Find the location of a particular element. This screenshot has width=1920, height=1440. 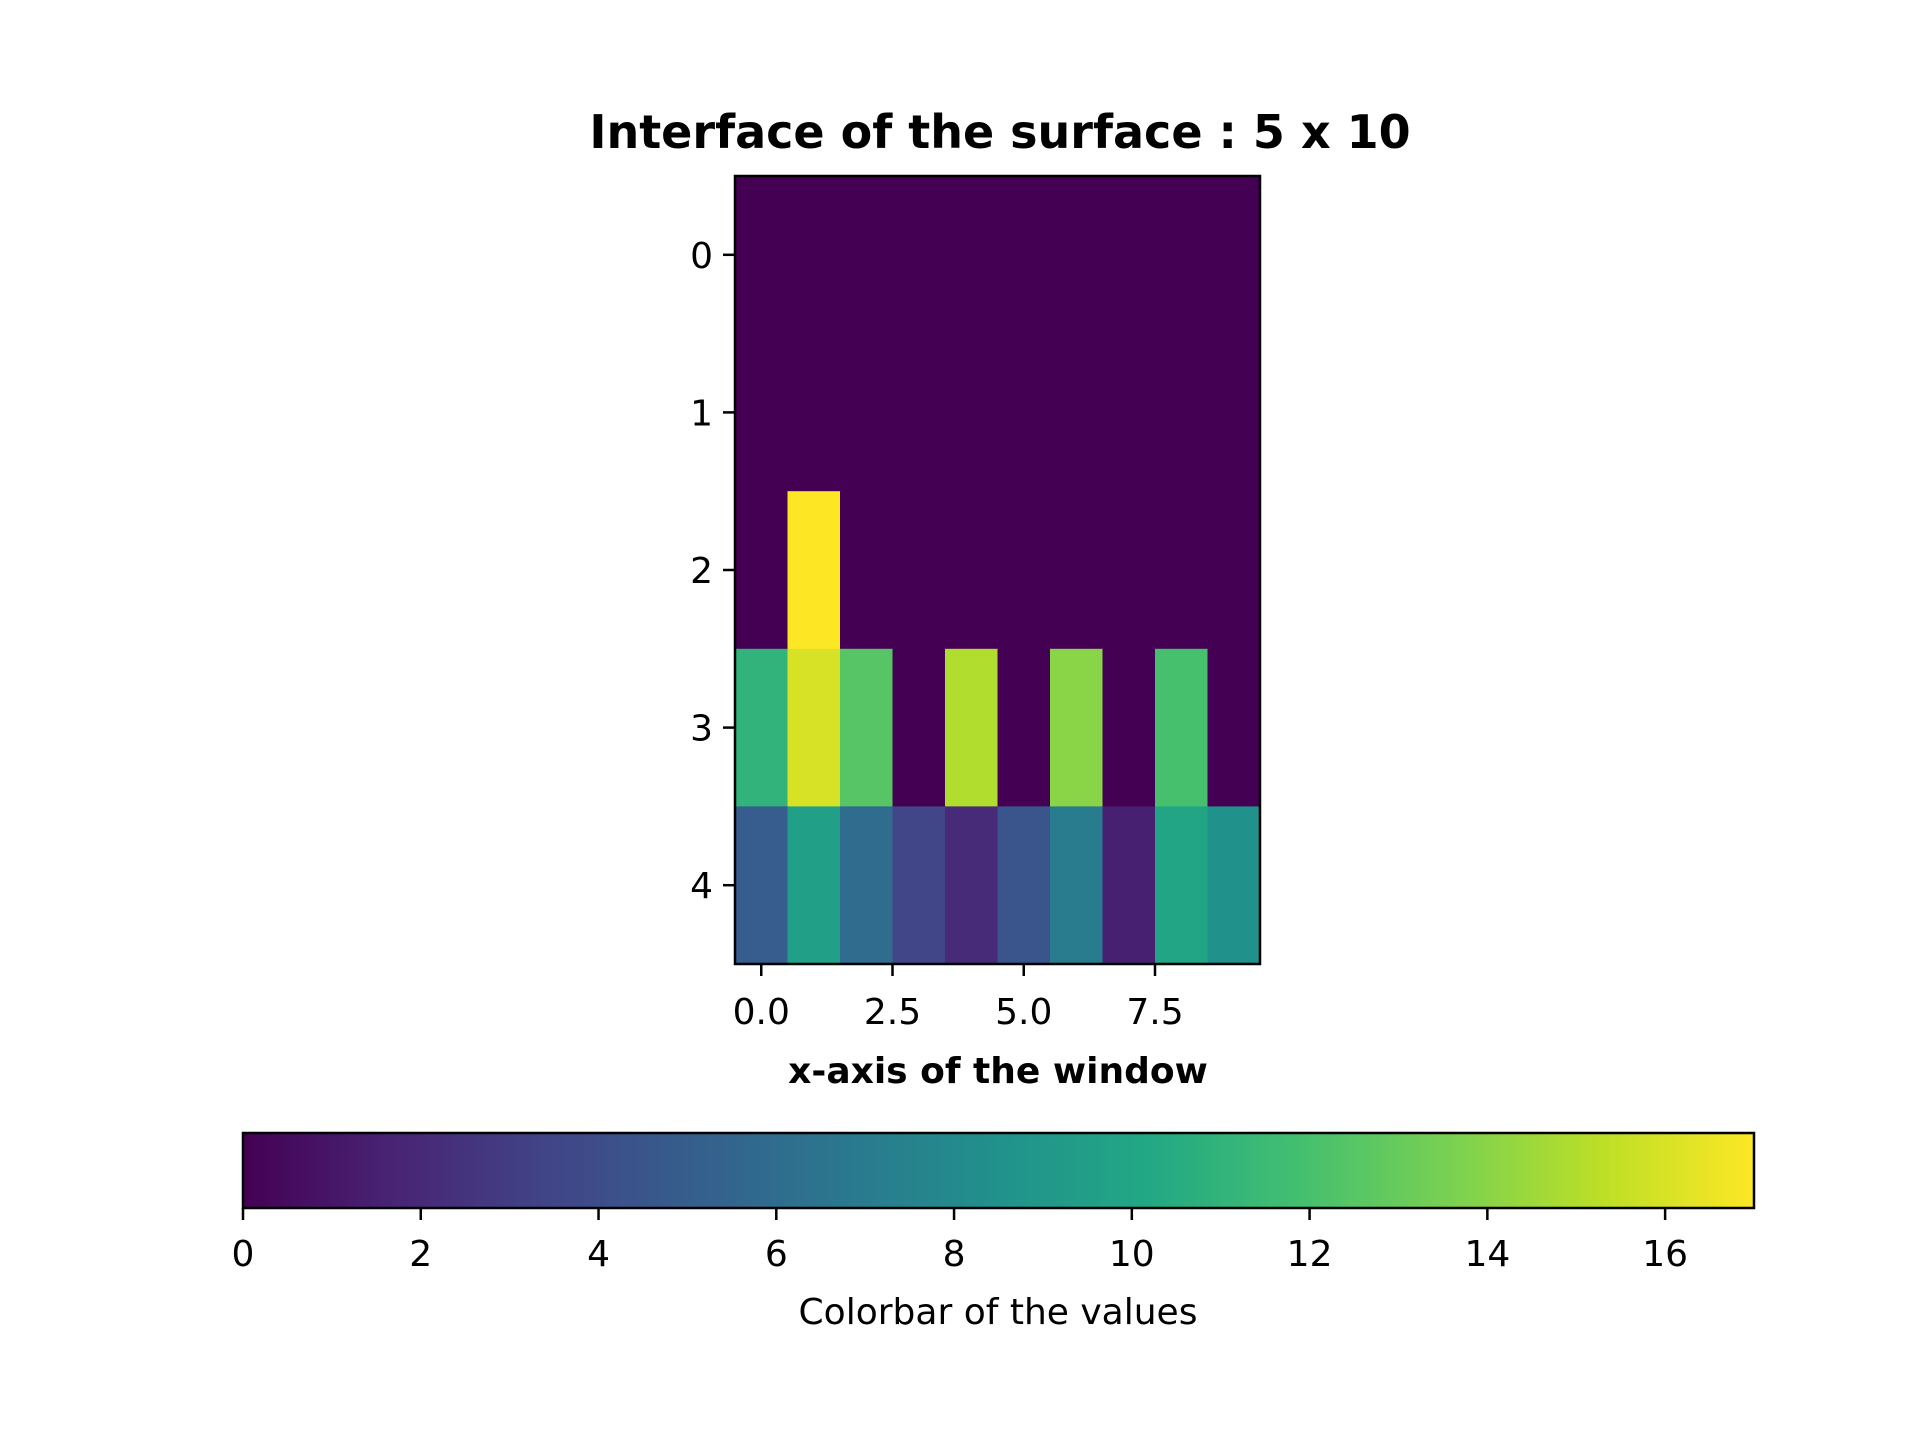

heatmap-cell-r2-c9 is located at coordinates (1234, 570).